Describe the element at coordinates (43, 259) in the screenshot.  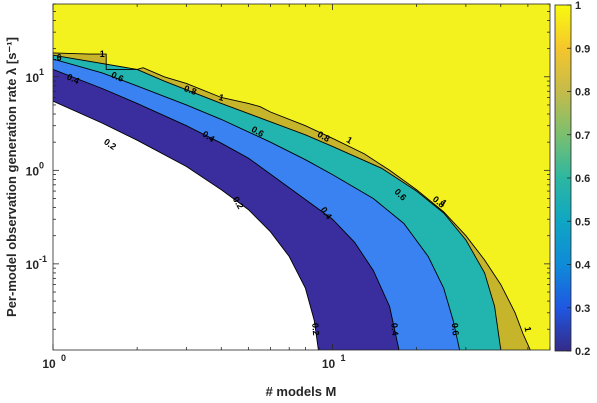
I see `y-tick-exponent: -1` at that location.